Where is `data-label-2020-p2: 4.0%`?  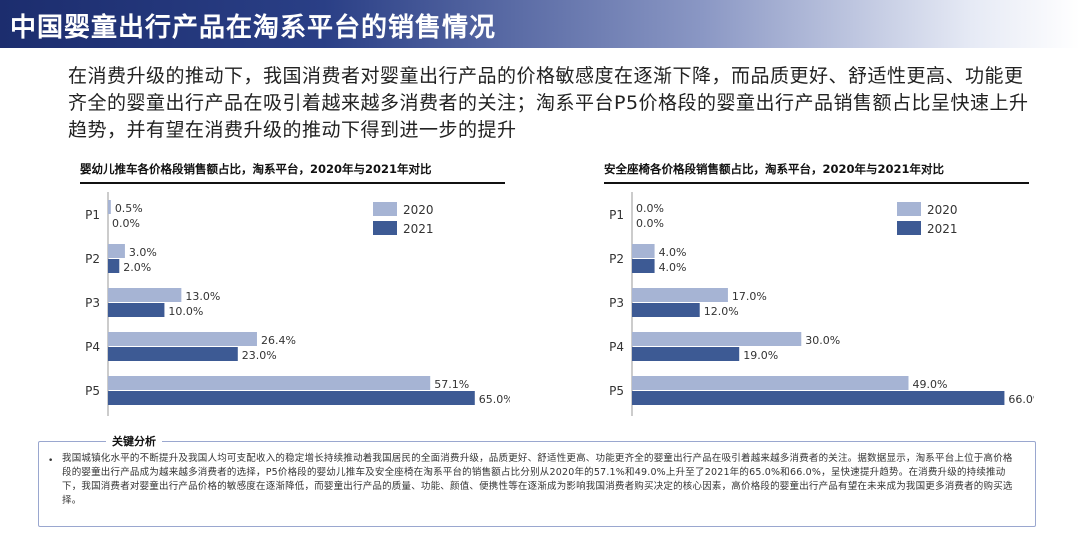
data-label-2020-p2: 4.0% is located at coordinates (673, 252).